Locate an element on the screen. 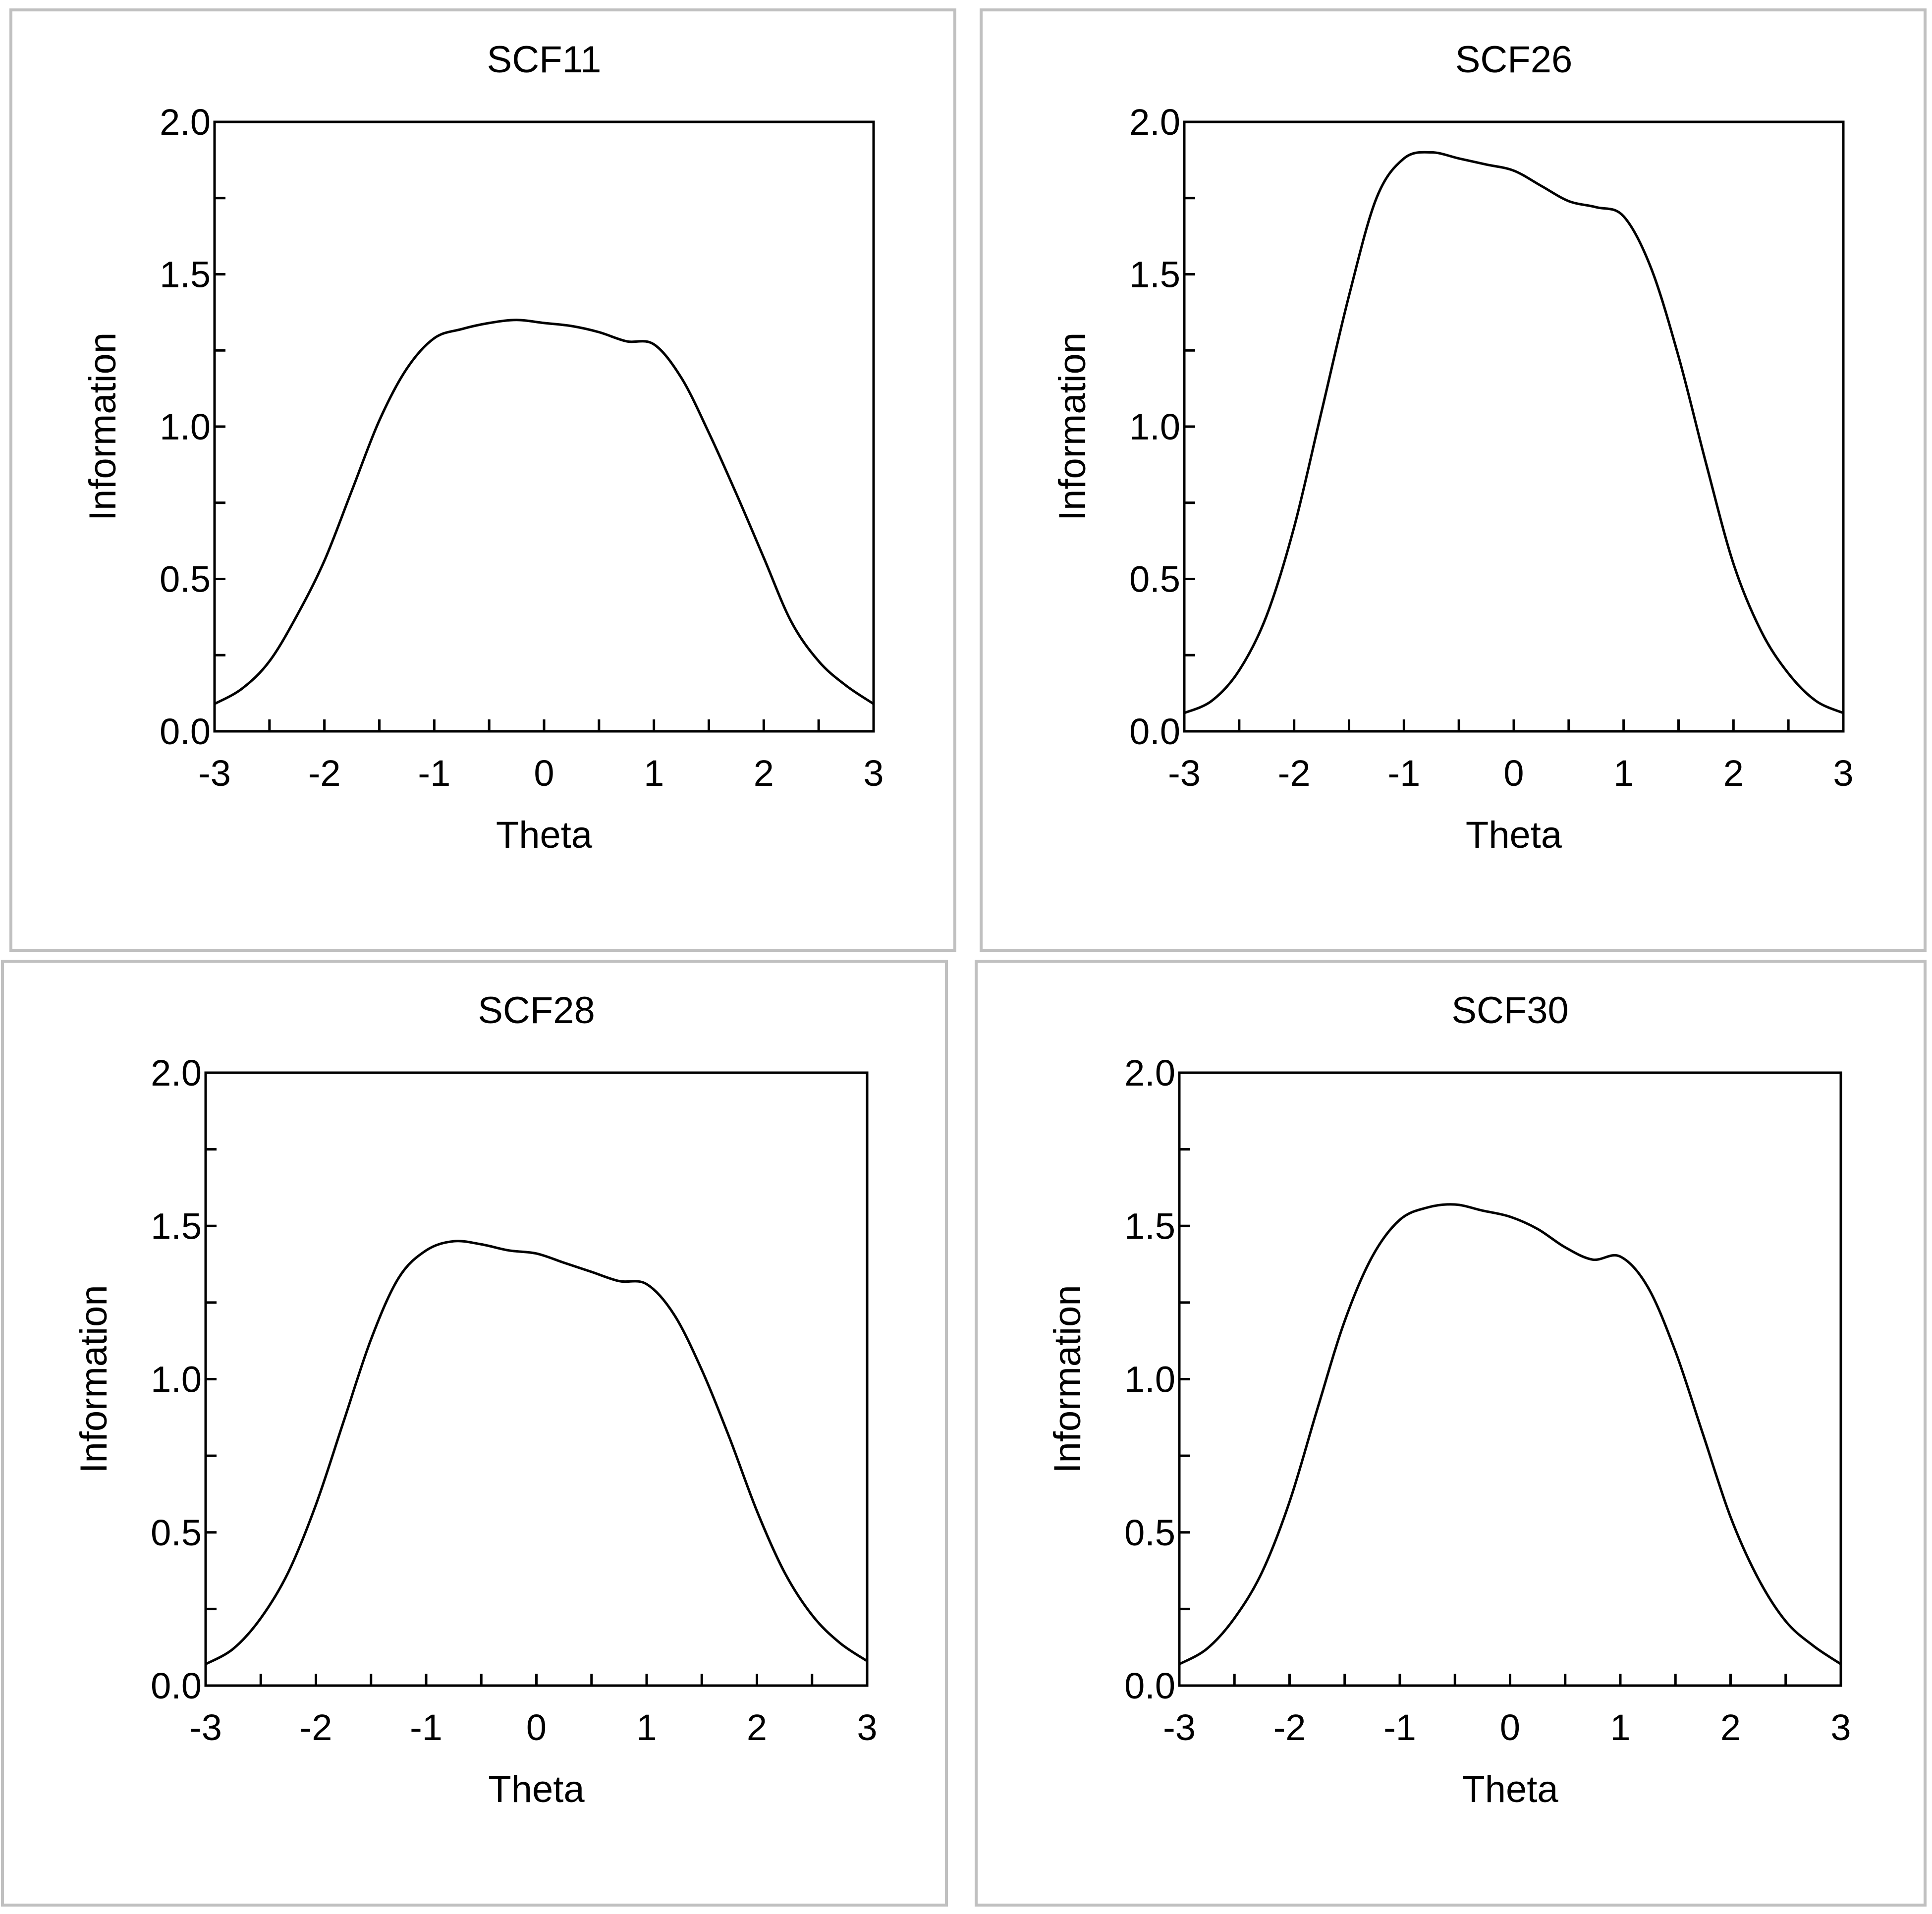 The height and width of the screenshot is (1914, 1932). information-curve-scf26 is located at coordinates (1513, 432).